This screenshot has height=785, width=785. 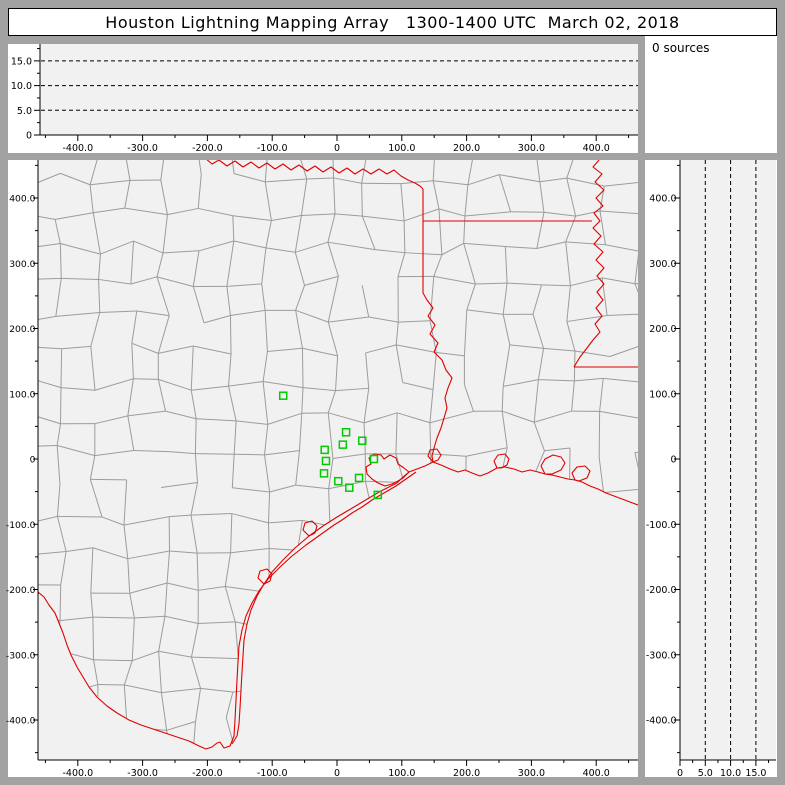 I want to click on lma-stations, so click(x=330, y=445).